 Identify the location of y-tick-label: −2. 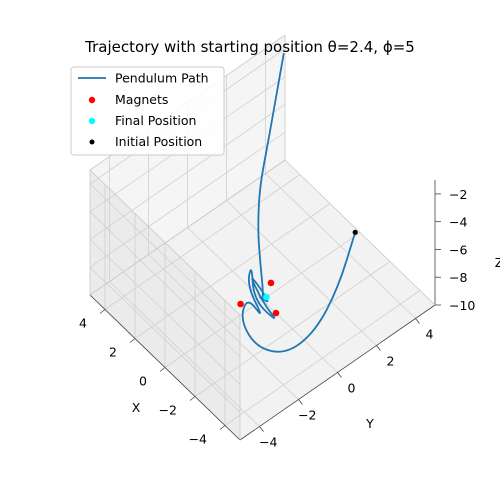
(307, 415).